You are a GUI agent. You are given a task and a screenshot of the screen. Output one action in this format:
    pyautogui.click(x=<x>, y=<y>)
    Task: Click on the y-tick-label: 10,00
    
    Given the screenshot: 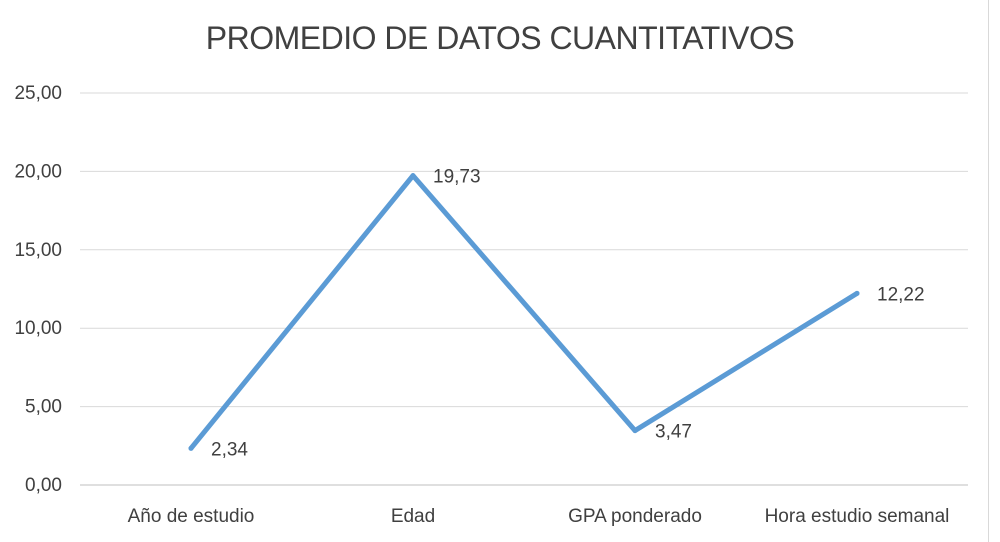 What is the action you would take?
    pyautogui.click(x=38, y=328)
    